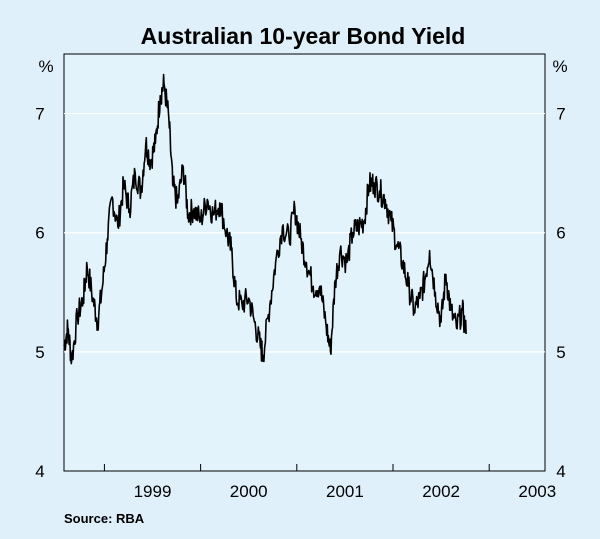  What do you see at coordinates (249, 491) in the screenshot?
I see `x-tick-label: 2000` at bounding box center [249, 491].